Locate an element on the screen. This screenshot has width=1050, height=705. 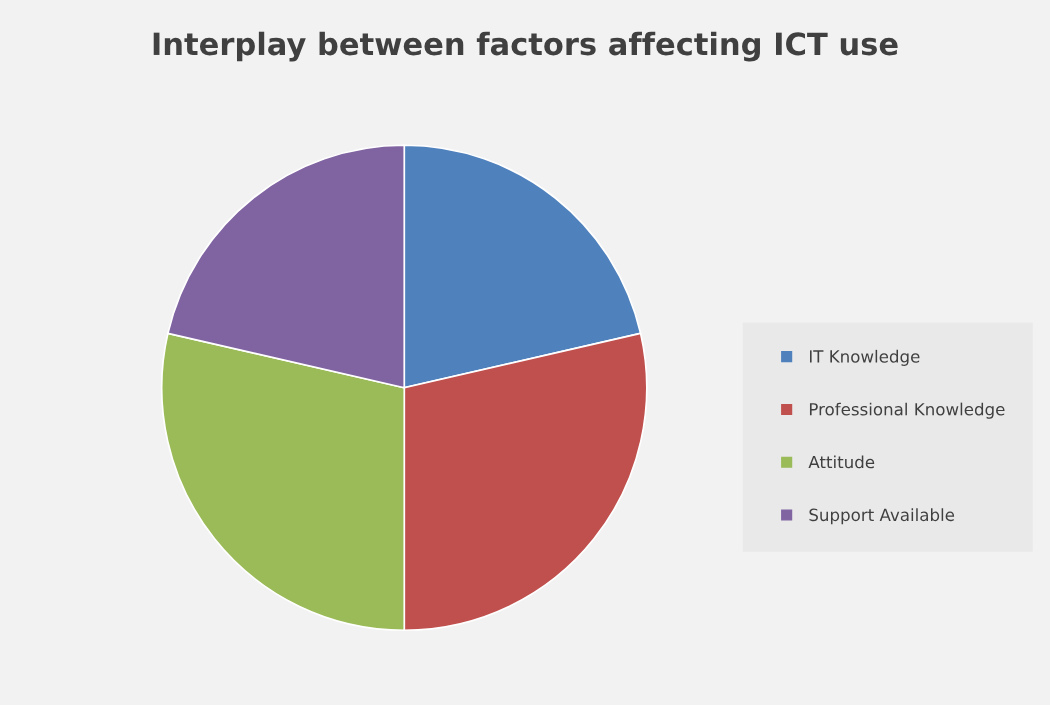
legend-label: Professional Knowledge is located at coordinates (907, 410).